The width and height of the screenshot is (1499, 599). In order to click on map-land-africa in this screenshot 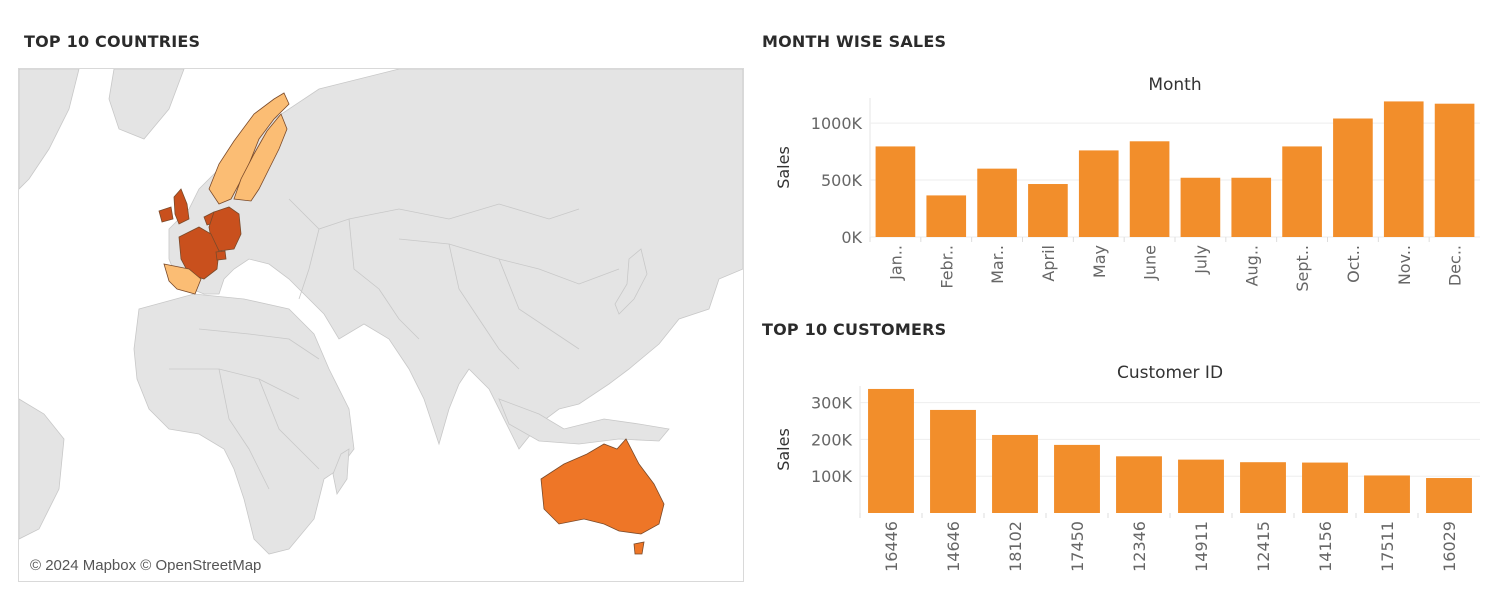, I will do `click(244, 424)`.